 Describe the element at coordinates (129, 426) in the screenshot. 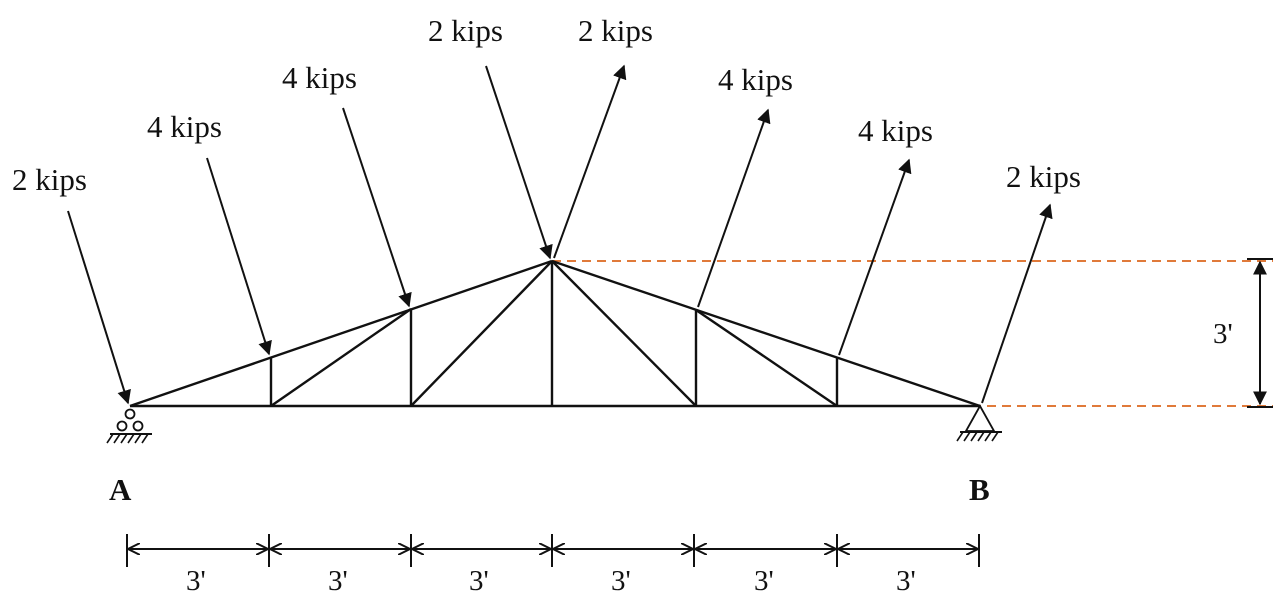

I see `roller-support-a` at that location.